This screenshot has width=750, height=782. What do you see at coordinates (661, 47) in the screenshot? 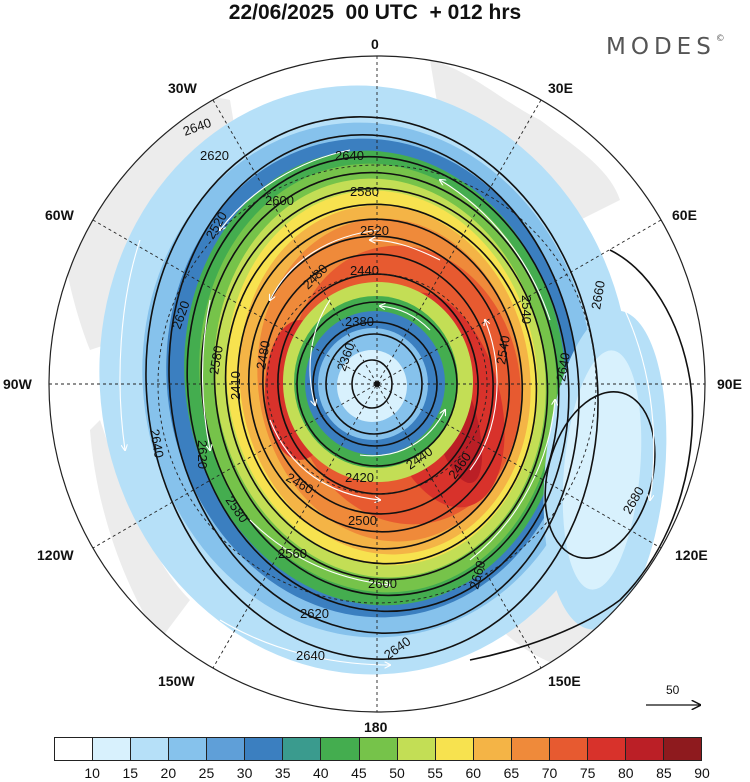
I see `brand-text: MODES` at bounding box center [661, 47].